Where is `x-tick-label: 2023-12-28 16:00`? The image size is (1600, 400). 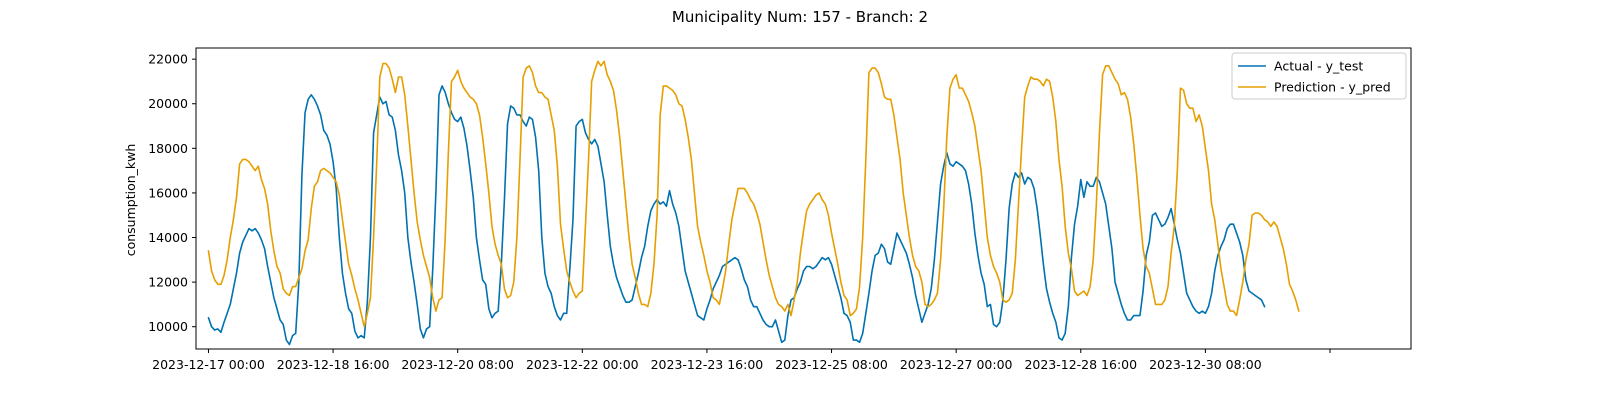 x-tick-label: 2023-12-28 16:00 is located at coordinates (1080, 364).